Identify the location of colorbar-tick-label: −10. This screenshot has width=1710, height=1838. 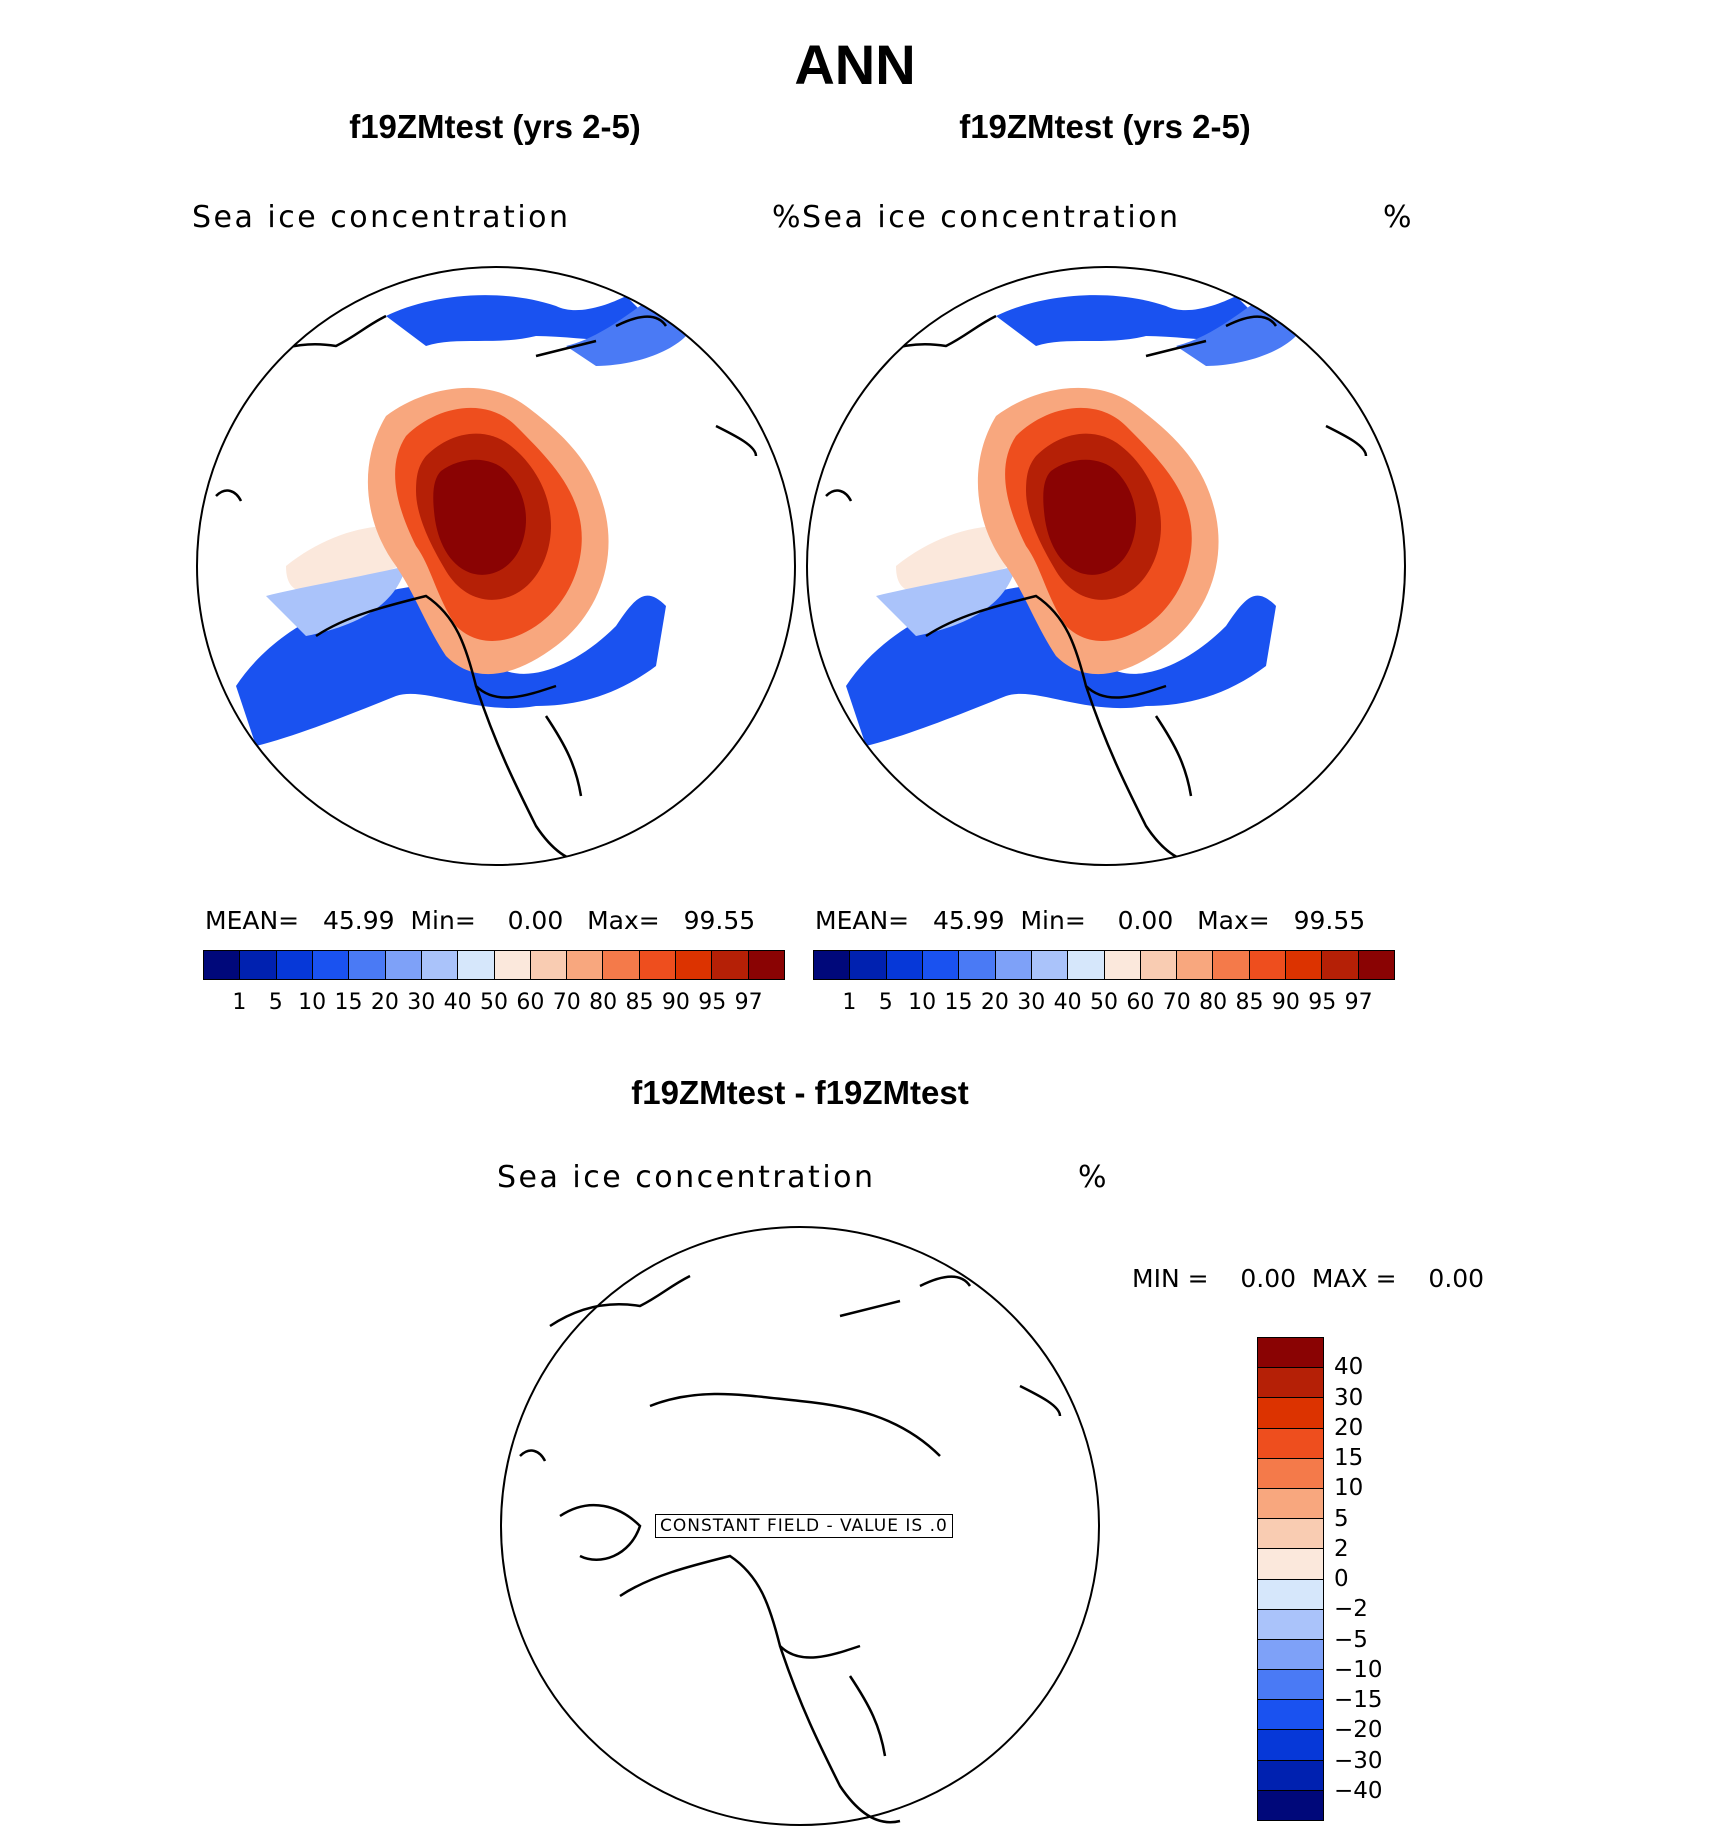
(1358, 1669).